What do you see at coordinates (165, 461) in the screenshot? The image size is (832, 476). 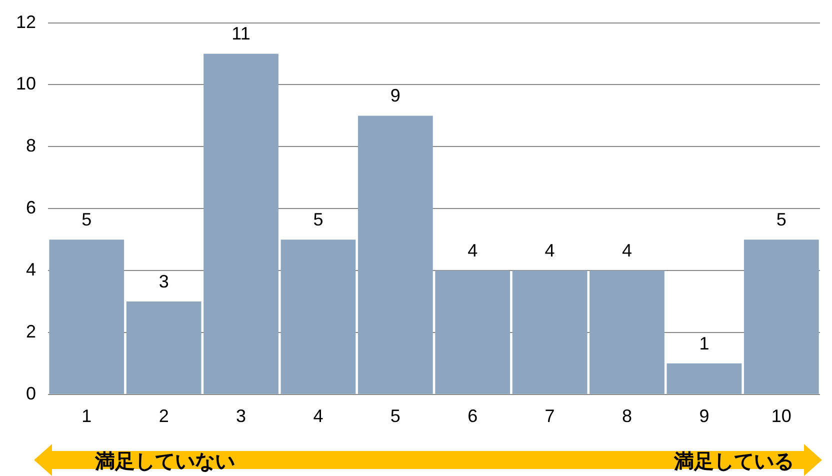 I see `text: 満足していない` at bounding box center [165, 461].